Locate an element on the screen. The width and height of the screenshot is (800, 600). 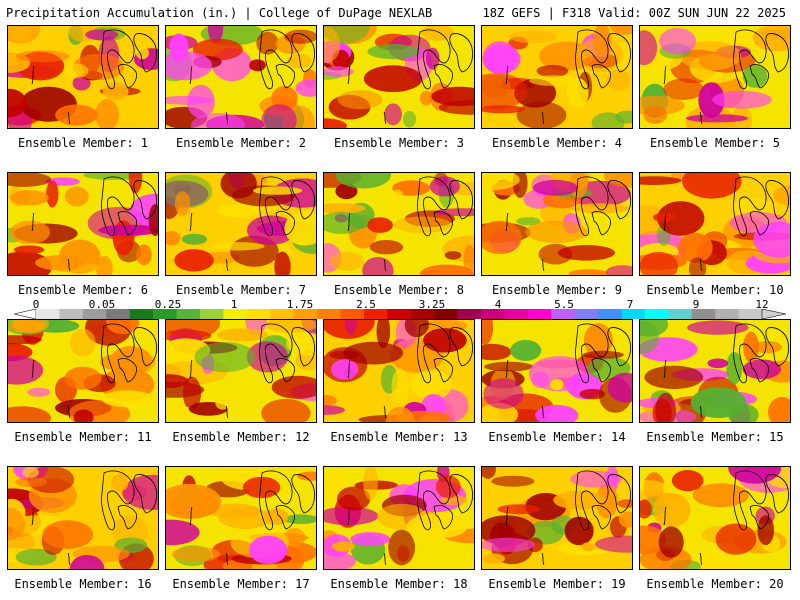
ensemble-member-label: Ensemble Member: 9 is located at coordinates (557, 290).